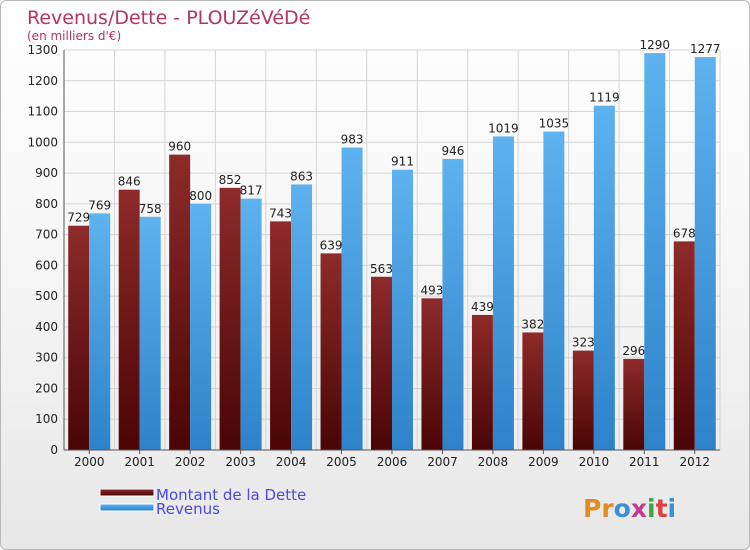 Image resolution: width=750 pixels, height=550 pixels. I want to click on legend-swatch-revenus, so click(127, 507).